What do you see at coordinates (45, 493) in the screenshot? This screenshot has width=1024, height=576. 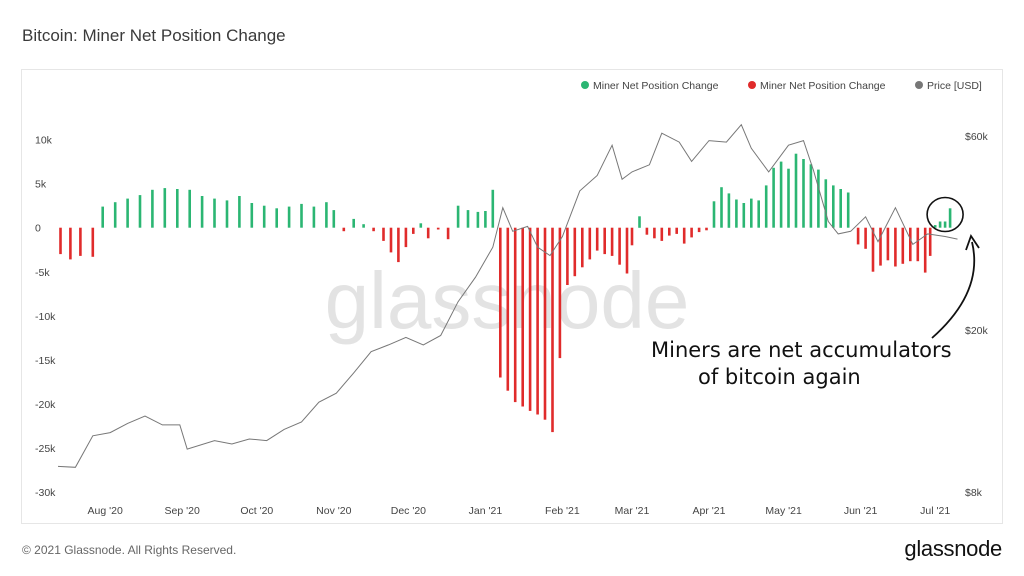 I see `left-tick-label: -30k` at bounding box center [45, 493].